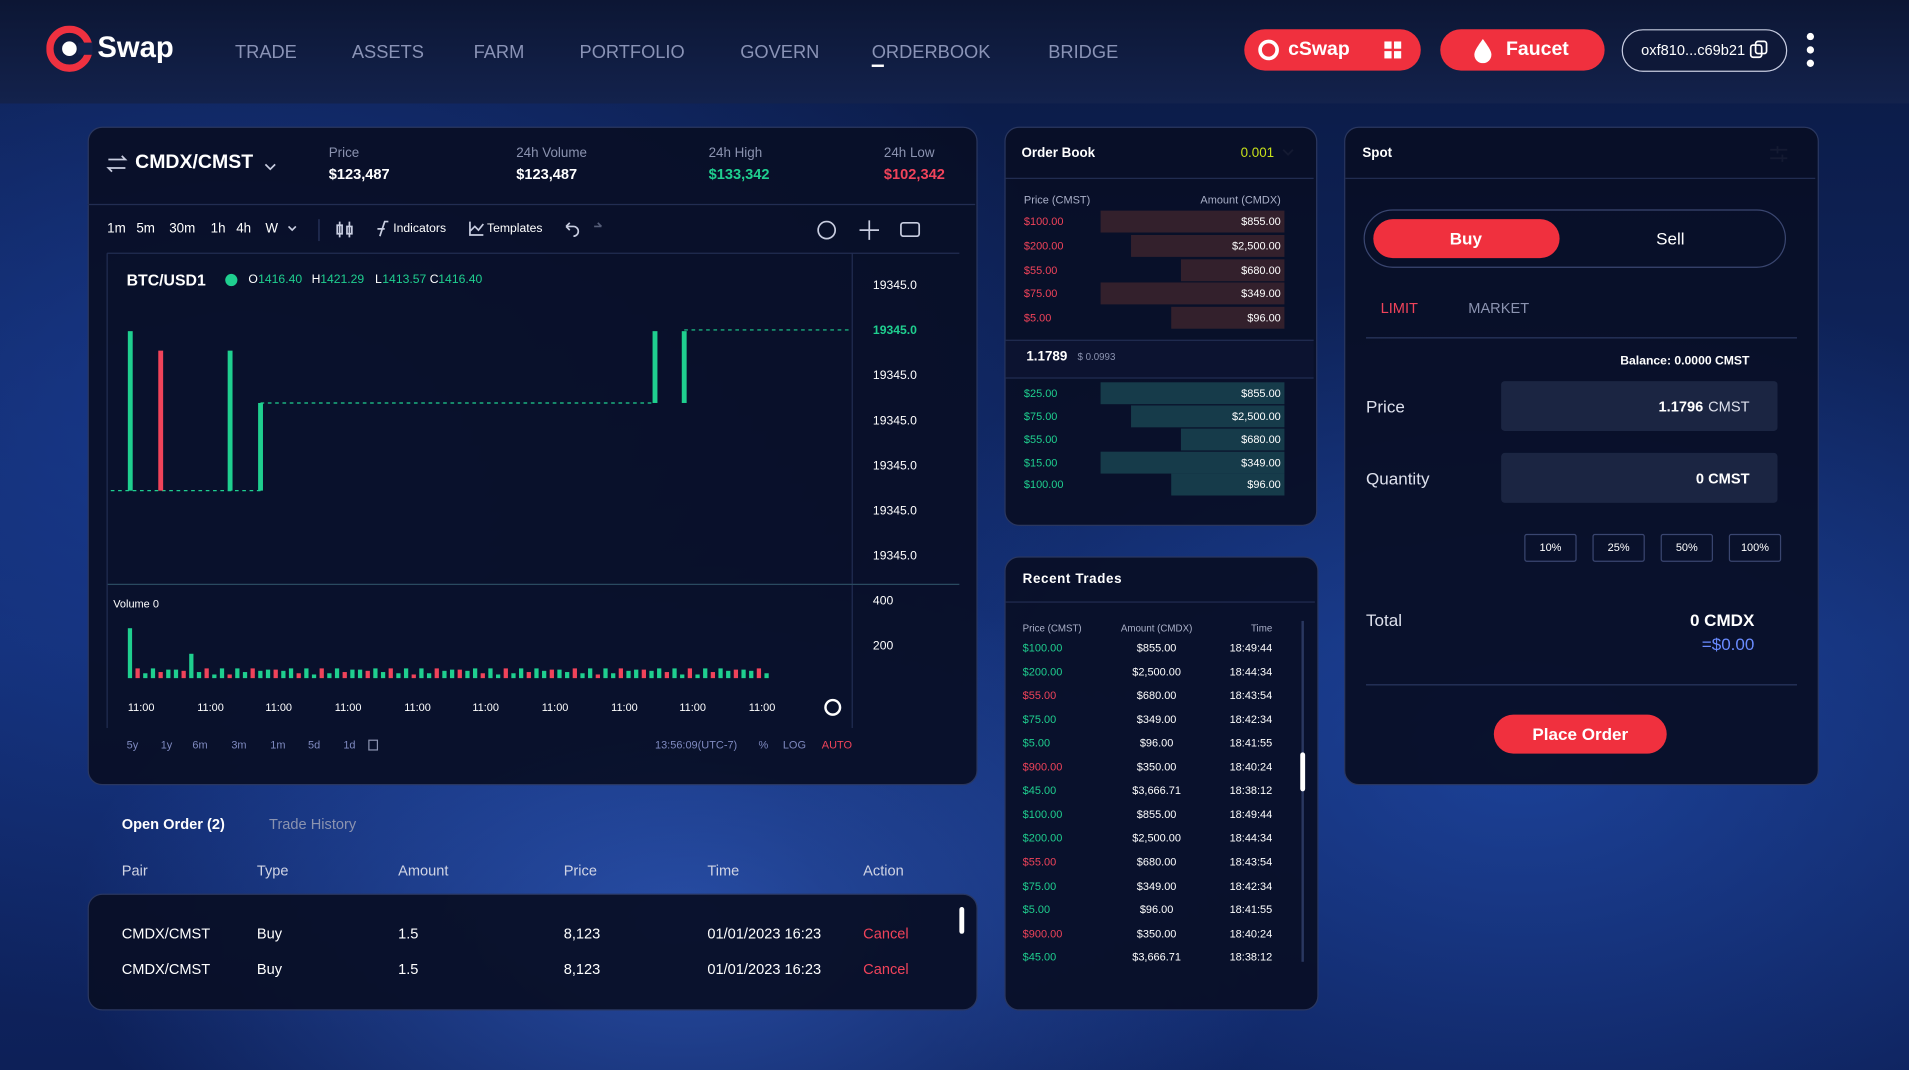  What do you see at coordinates (1670, 238) in the screenshot?
I see `sell-tab: Sell` at bounding box center [1670, 238].